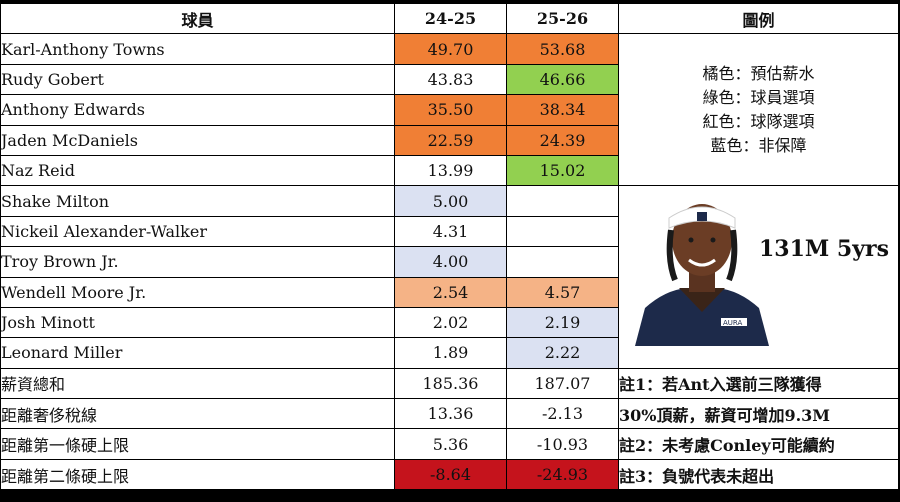  I want to click on row-label: 距離第一條硬上限, so click(197, 444).